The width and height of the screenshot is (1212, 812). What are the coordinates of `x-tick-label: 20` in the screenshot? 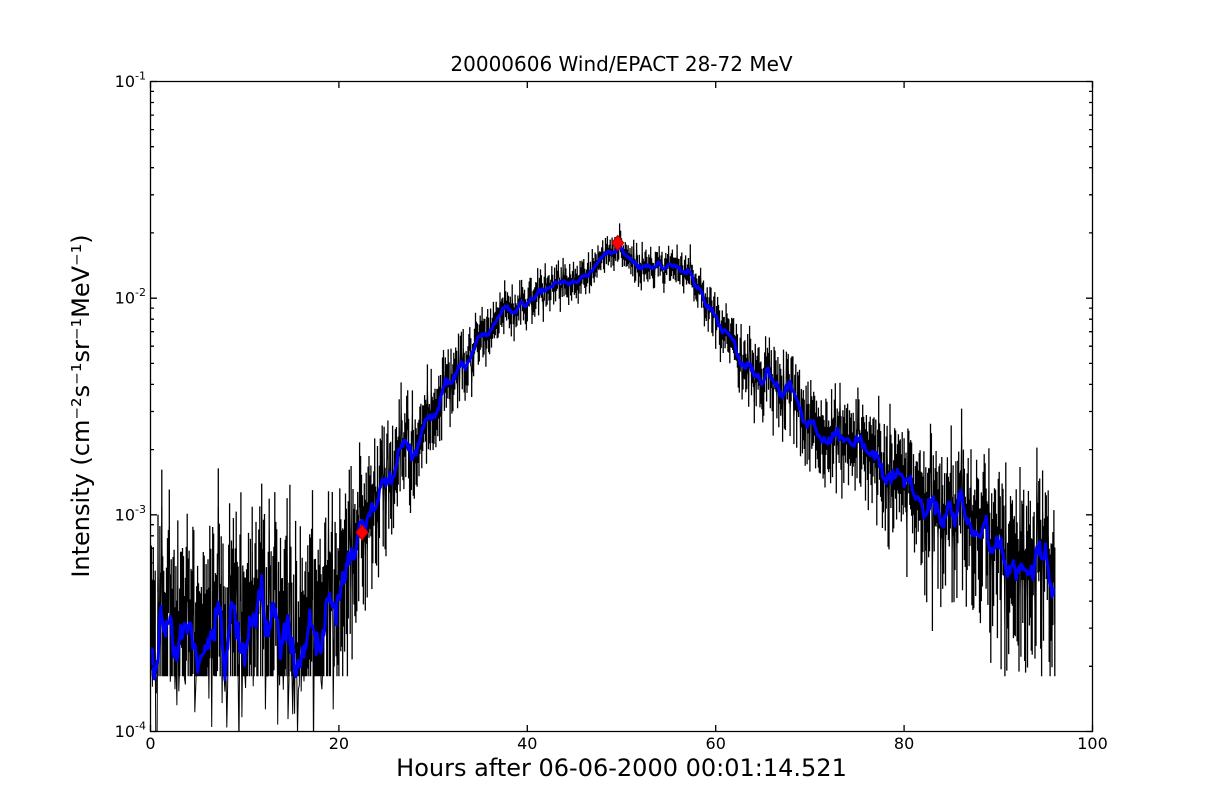 It's located at (339, 743).